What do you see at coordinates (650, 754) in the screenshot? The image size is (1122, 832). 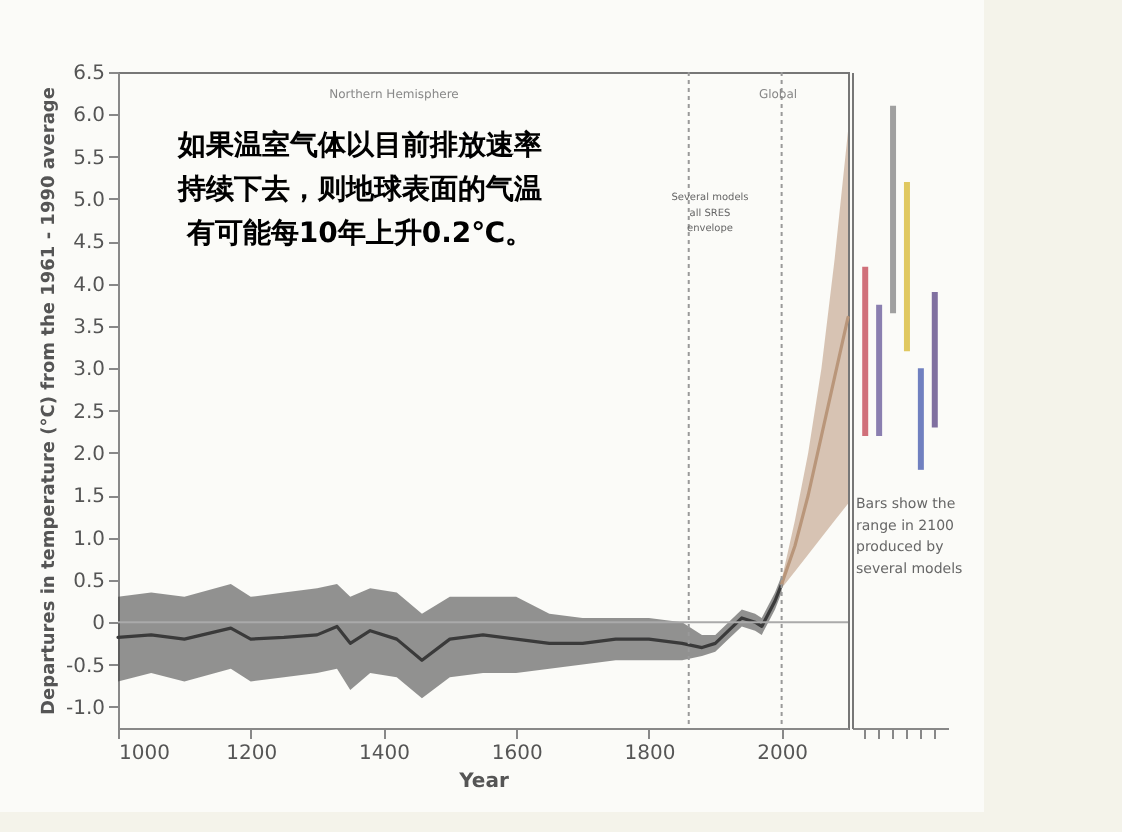 I see `x-tick-label: 1800` at bounding box center [650, 754].